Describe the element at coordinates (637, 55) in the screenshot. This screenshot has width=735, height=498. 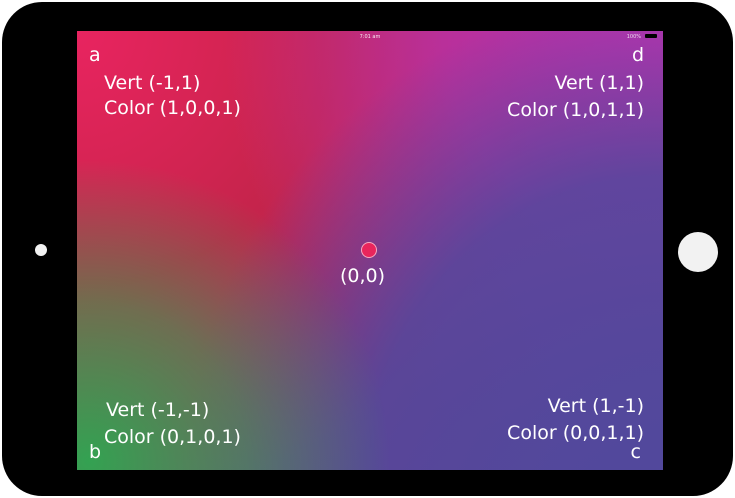
I see `corner-letter-d: d` at that location.